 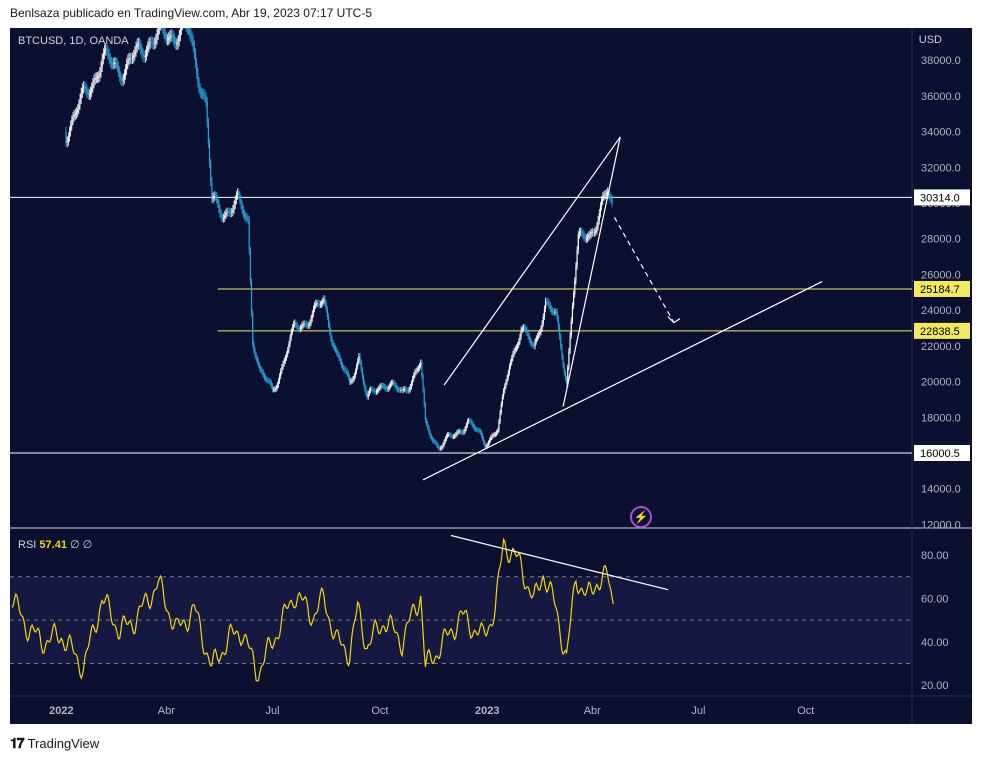 I want to click on price-level-label: 22838.5, so click(x=940, y=332).